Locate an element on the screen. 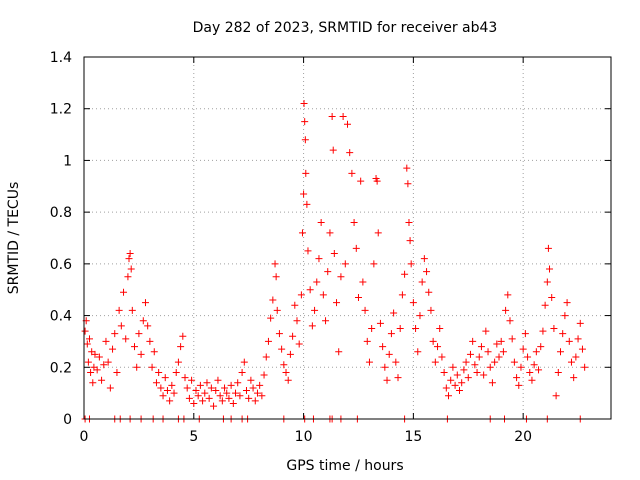  y-axis-label: SRMTID / TECUs is located at coordinates (14, 238).